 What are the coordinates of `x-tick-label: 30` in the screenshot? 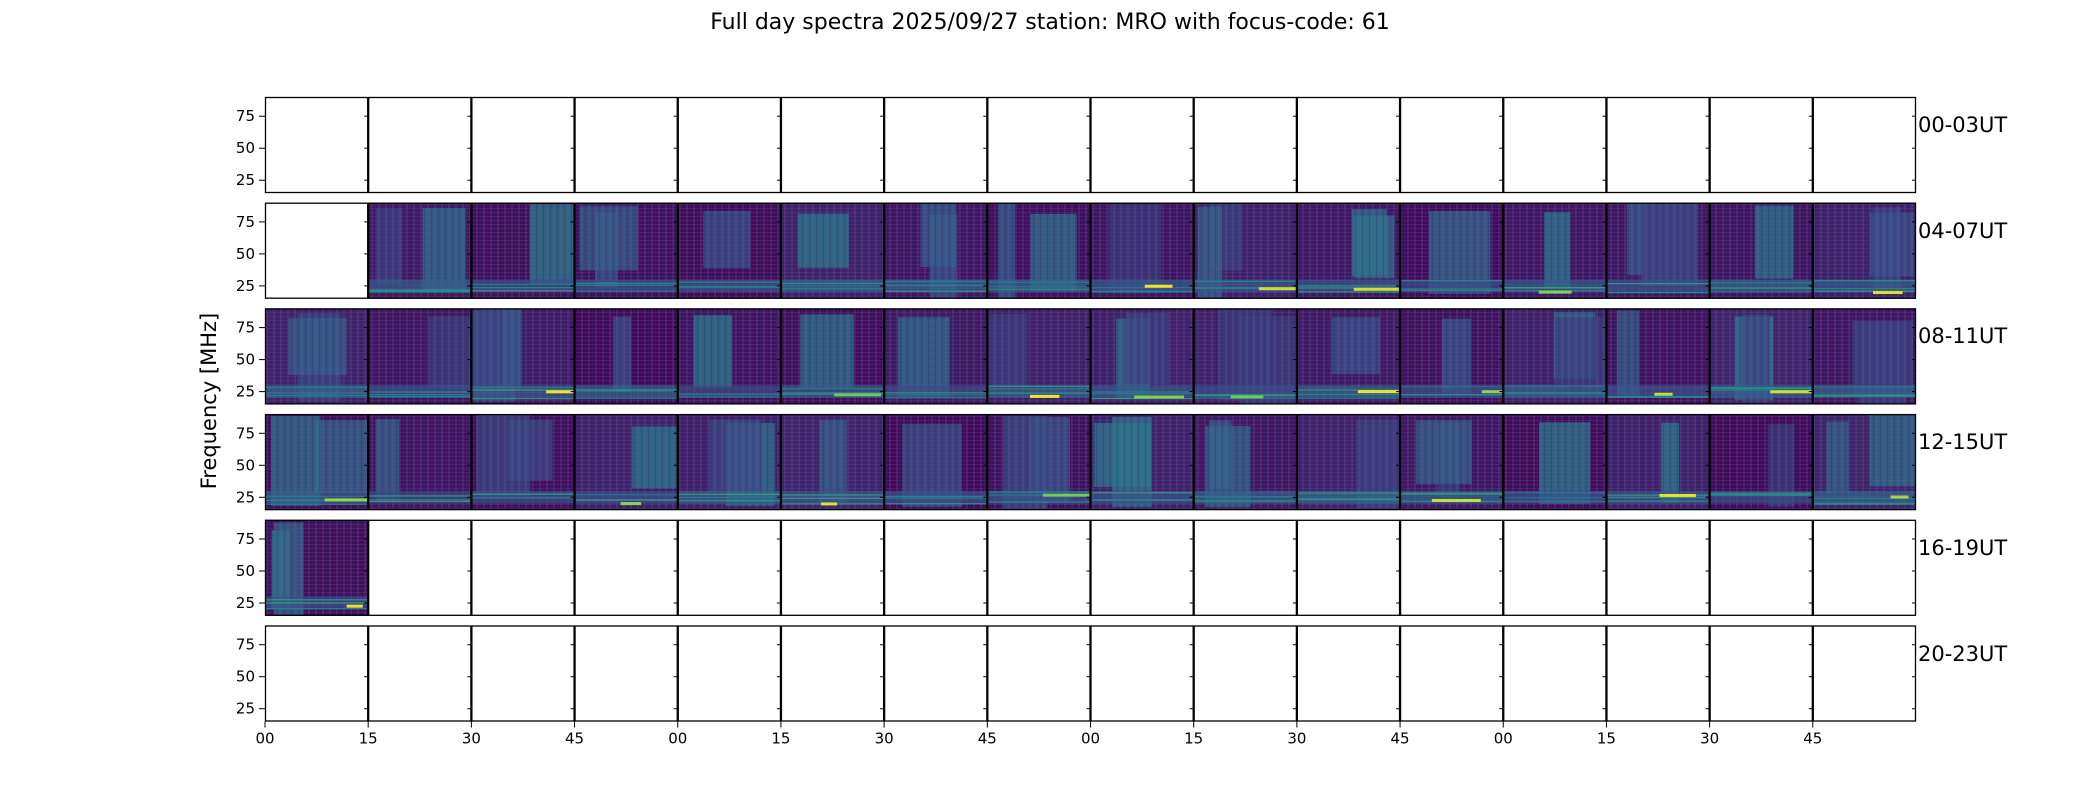 It's located at (884, 739).